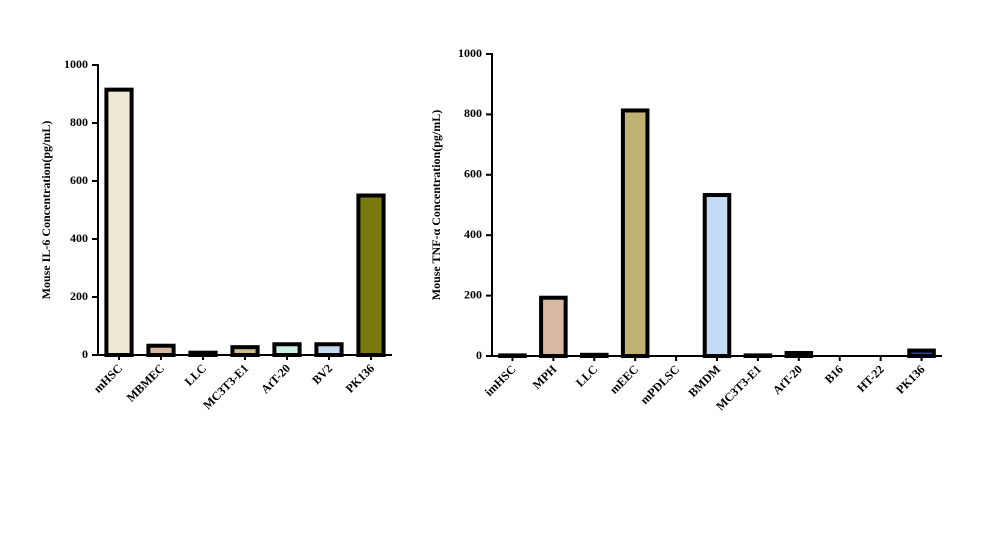  What do you see at coordinates (322, 374) in the screenshot?
I see `x-tick-label: BV2` at bounding box center [322, 374].